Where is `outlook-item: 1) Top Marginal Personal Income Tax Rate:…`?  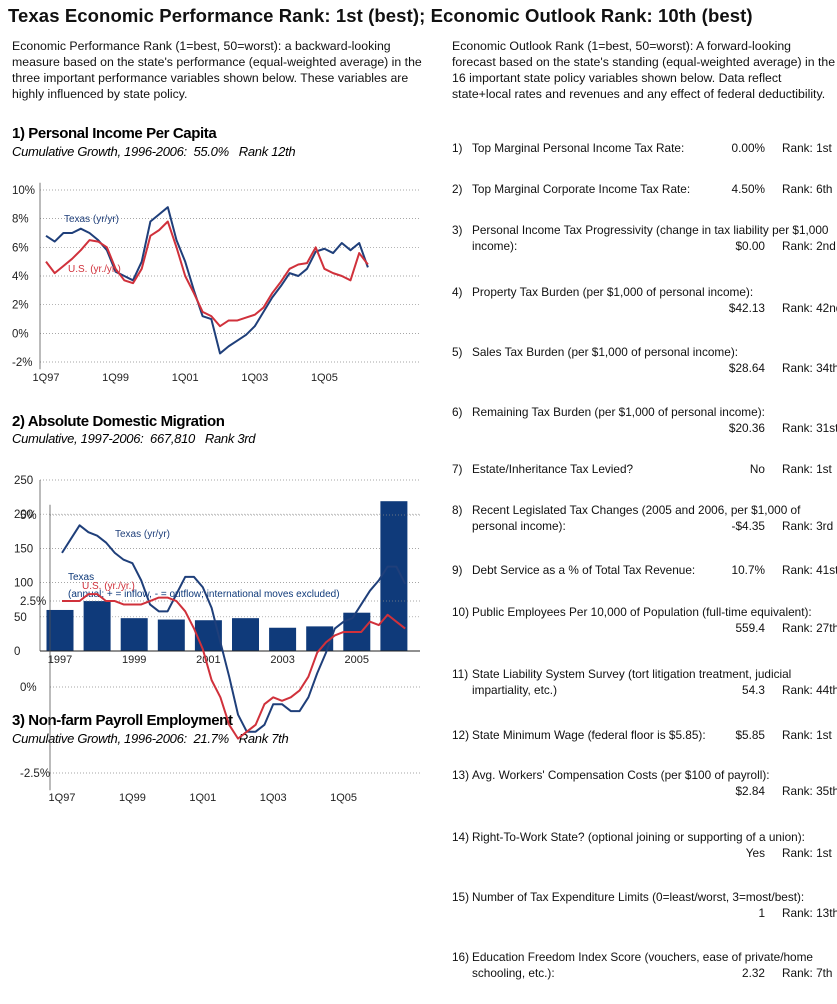 outlook-item: 1) Top Marginal Personal Income Tax Rate:… is located at coordinates (644, 160).